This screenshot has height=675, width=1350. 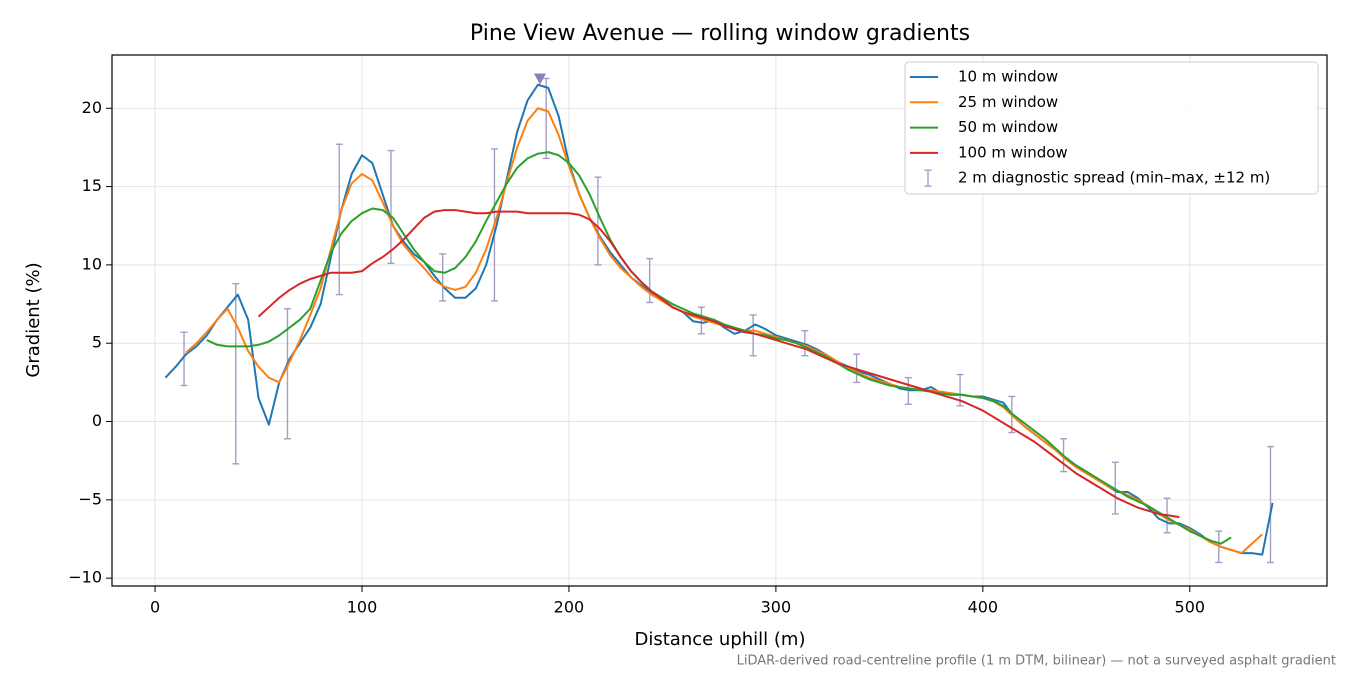 What do you see at coordinates (33, 319) in the screenshot?
I see `y-axis-label: Gradient (%)` at bounding box center [33, 319].